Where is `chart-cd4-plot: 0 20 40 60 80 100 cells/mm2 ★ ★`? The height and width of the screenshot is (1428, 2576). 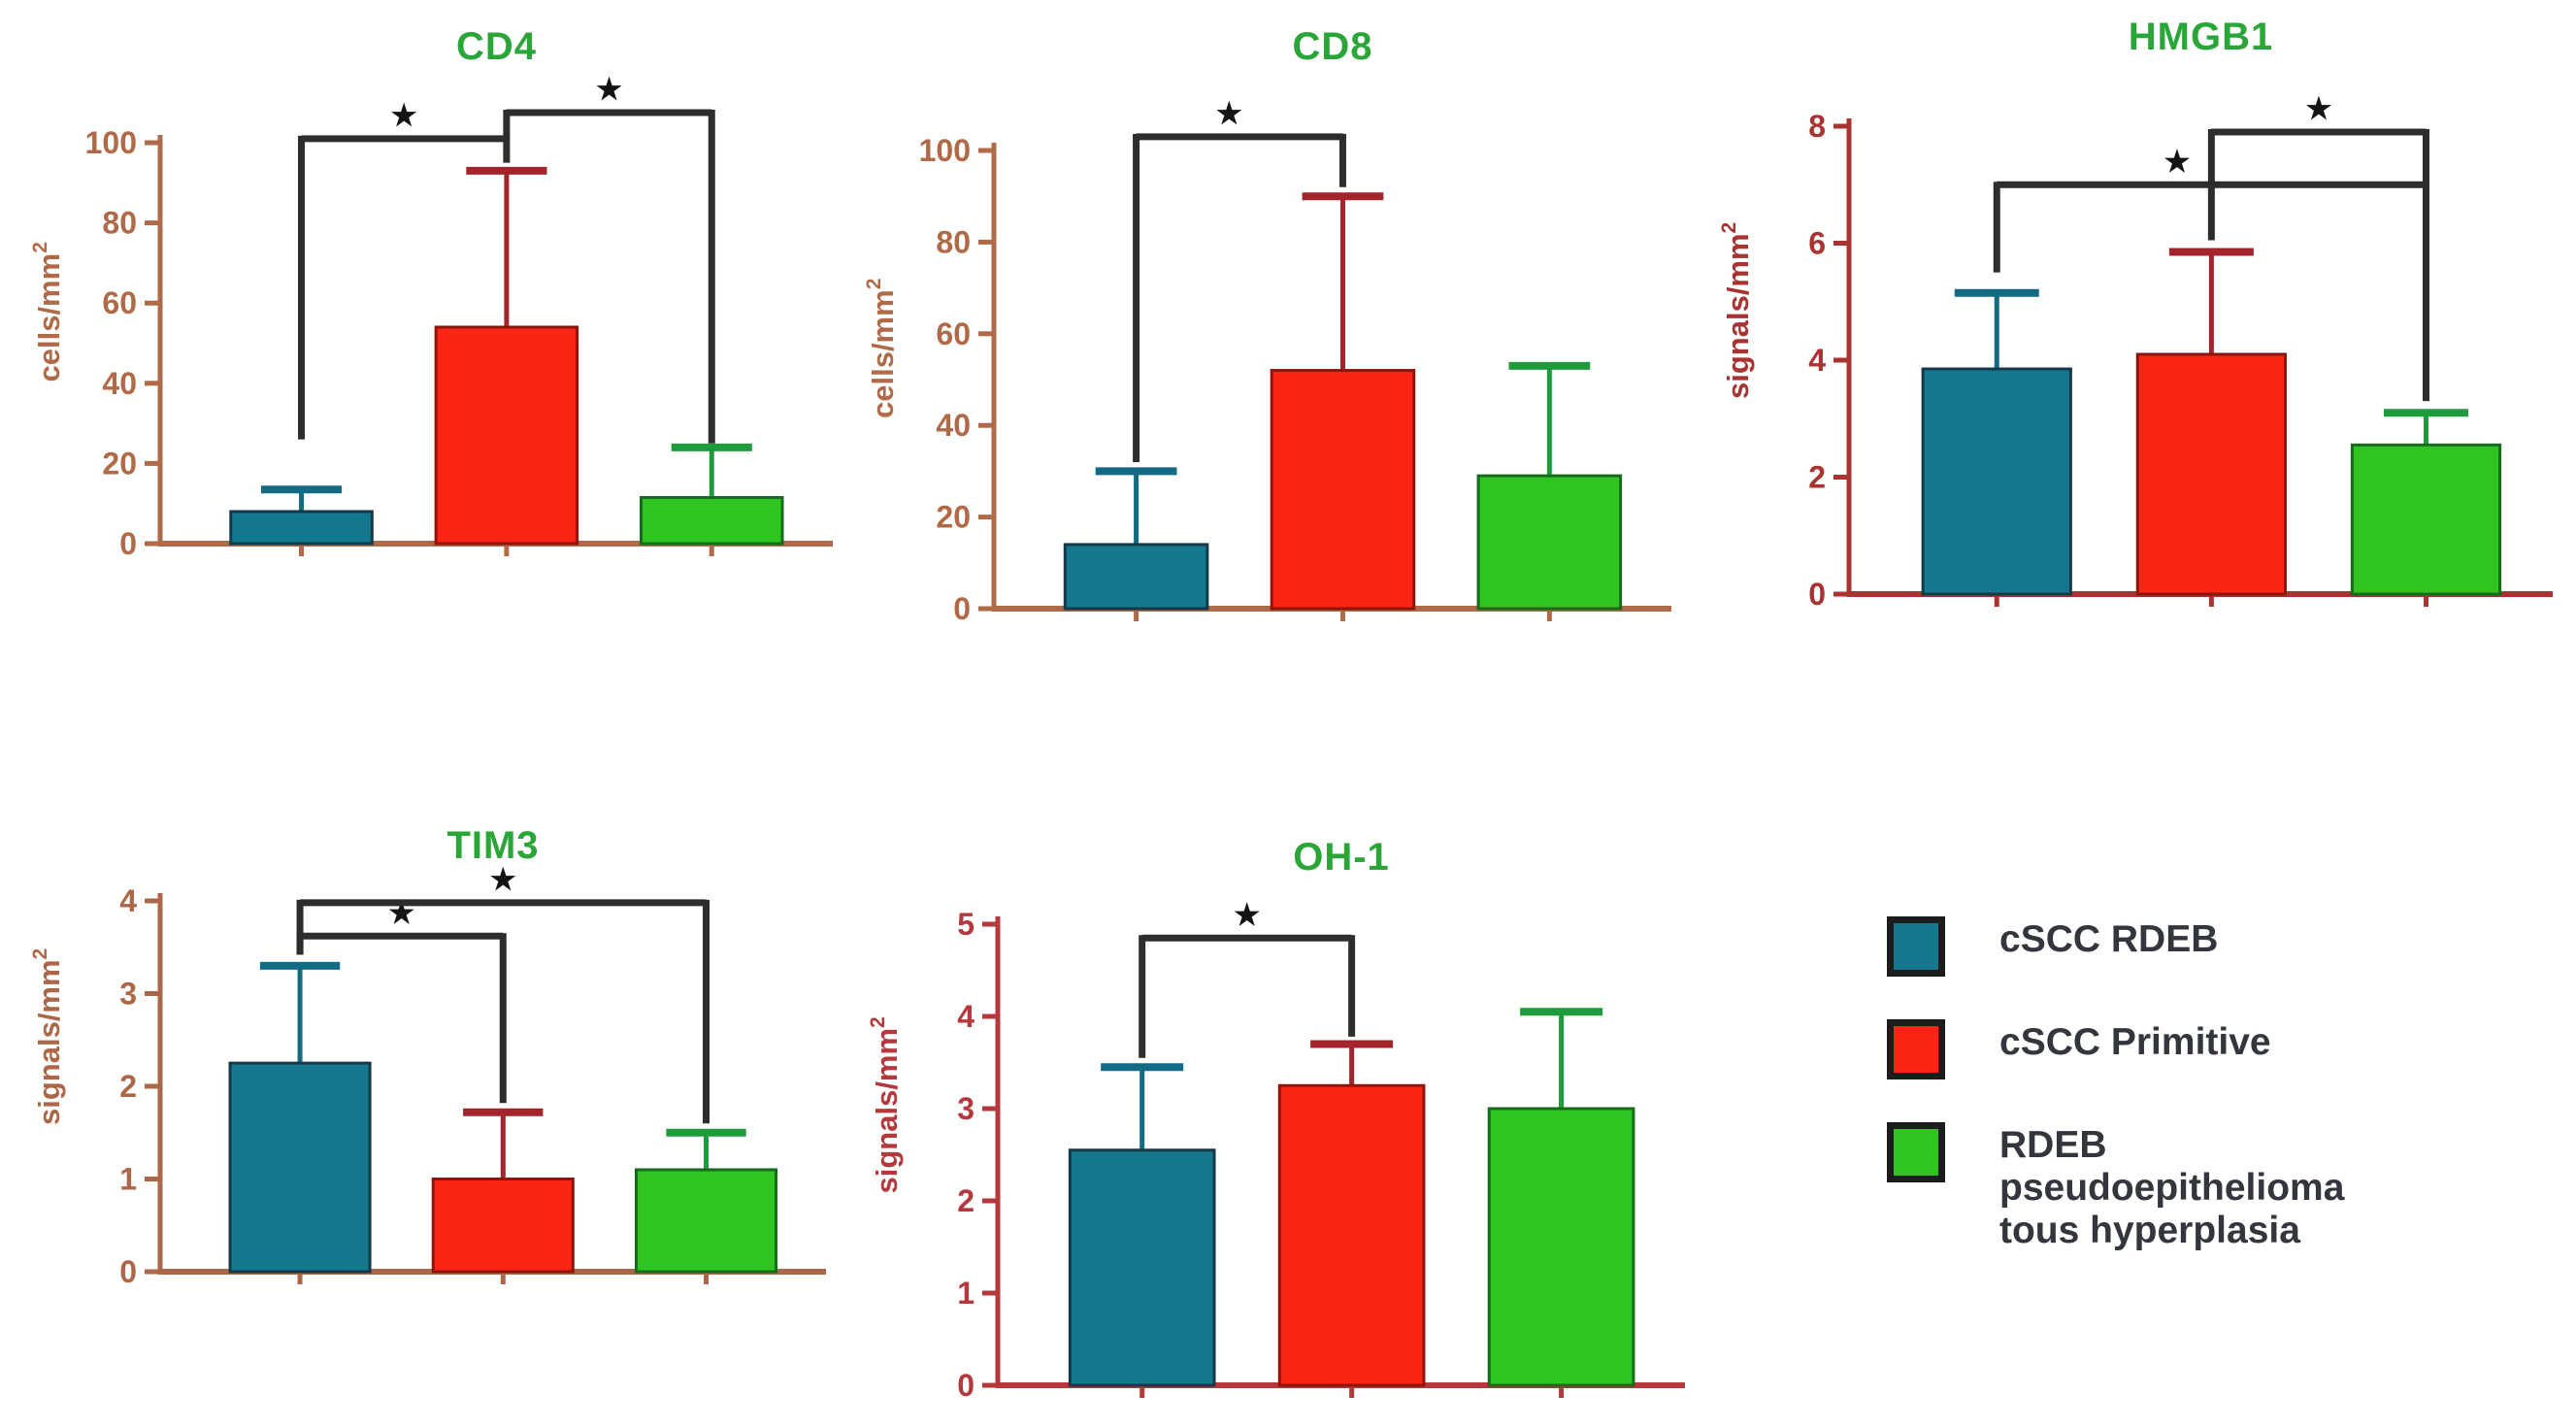
chart-cd4-plot: 0 20 40 60 80 100 cells/mm2 ★ ★ is located at coordinates (431, 317).